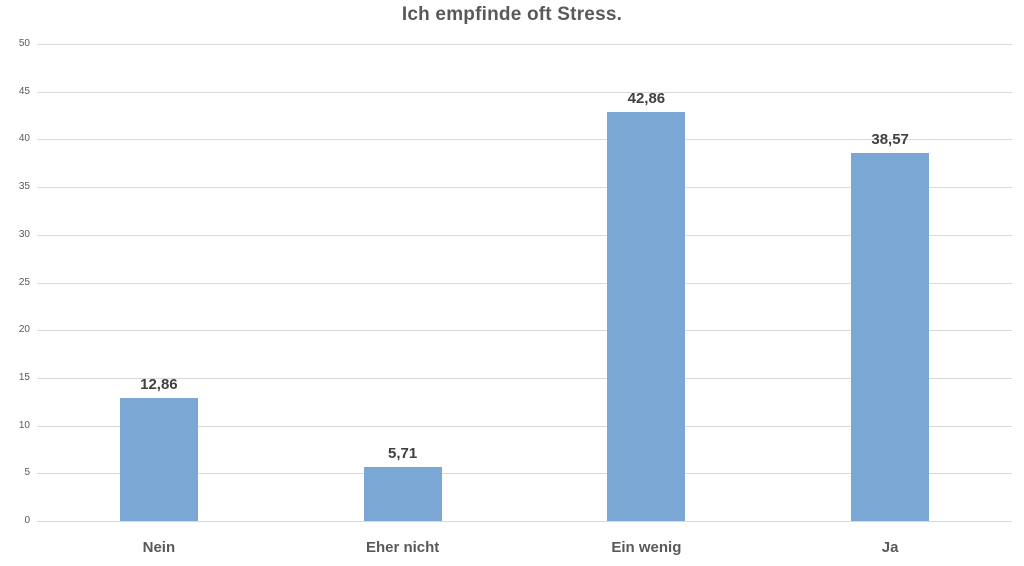 The height and width of the screenshot is (566, 1024). What do you see at coordinates (24, 91) in the screenshot?
I see `y-axis-tick-label: 45` at bounding box center [24, 91].